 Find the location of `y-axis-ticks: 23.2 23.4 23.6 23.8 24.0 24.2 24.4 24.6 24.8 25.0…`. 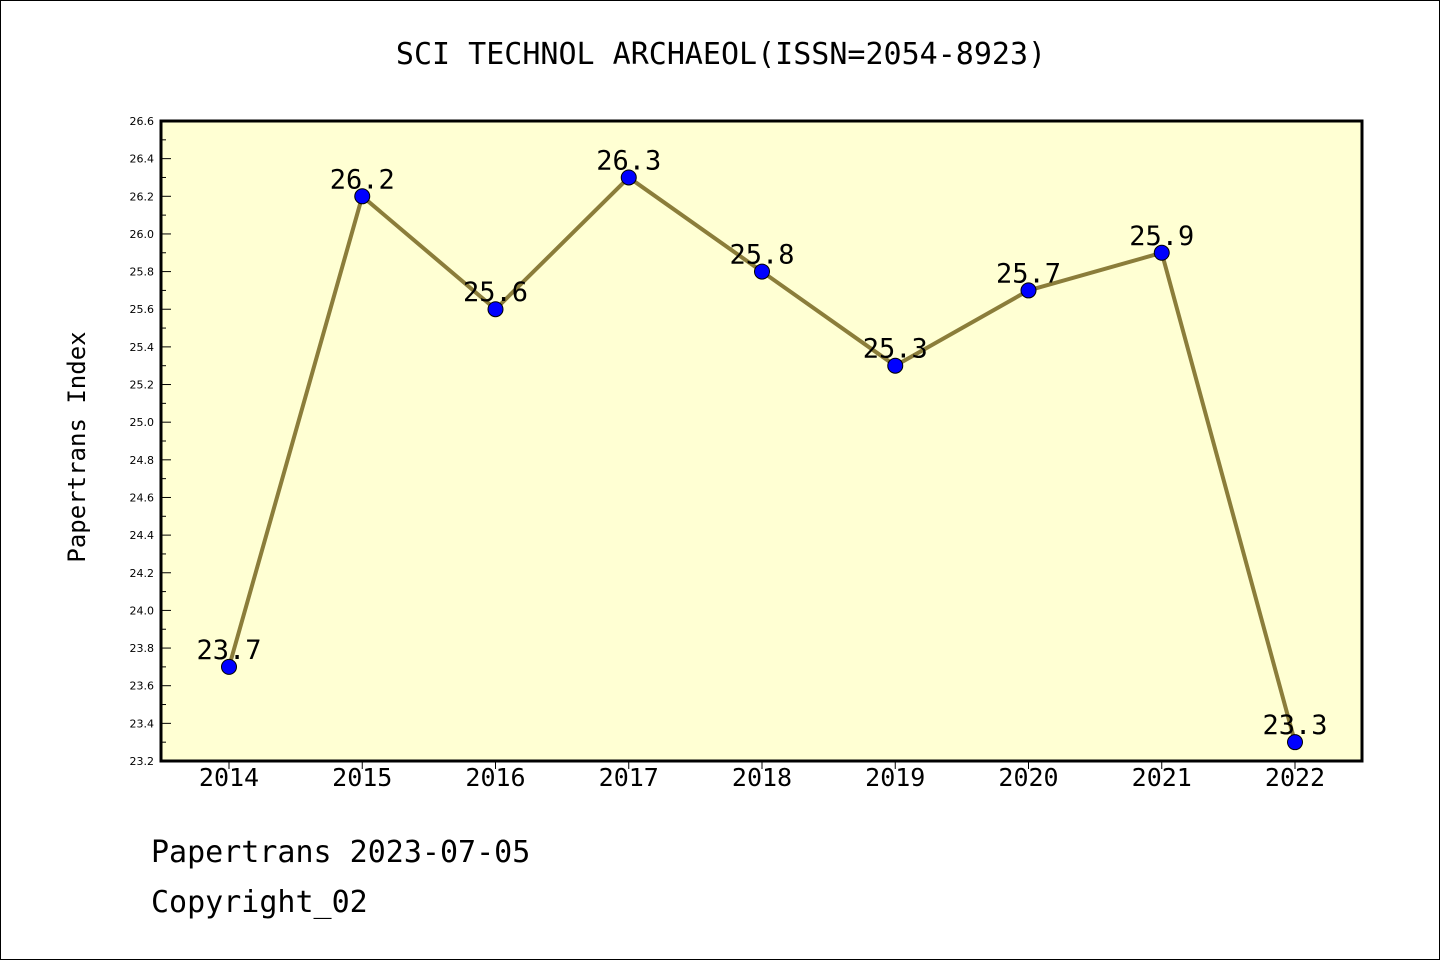

y-axis-ticks: 23.2 23.4 23.6 23.8 24.0 24.2 24.4 24.6 24.8 25.0… is located at coordinates (150, 441).